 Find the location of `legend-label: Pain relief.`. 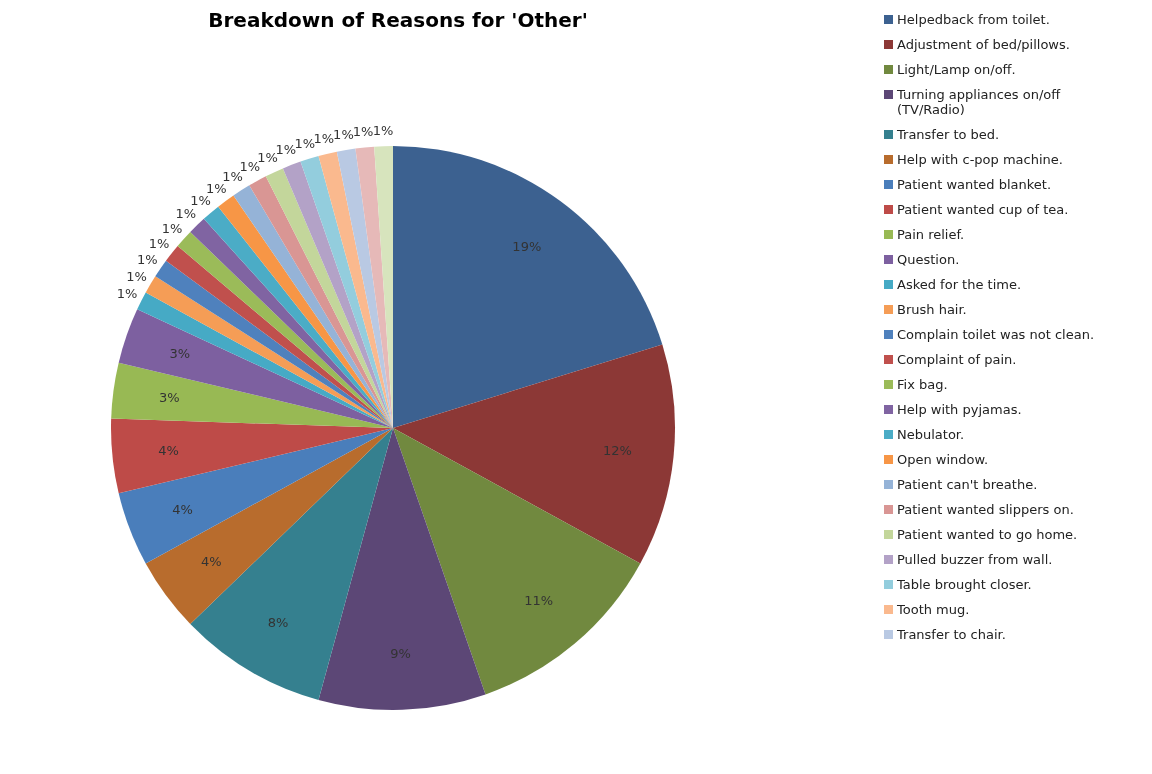

legend-label: Pain relief. is located at coordinates (931, 234).